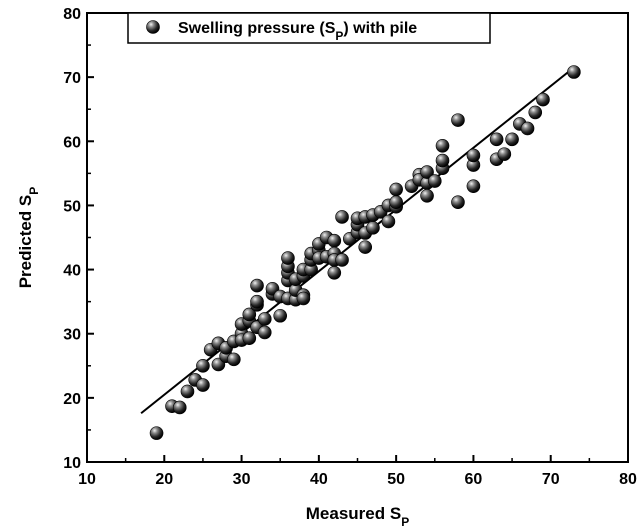  I want to click on y-tick-label: 30, so click(72, 335).